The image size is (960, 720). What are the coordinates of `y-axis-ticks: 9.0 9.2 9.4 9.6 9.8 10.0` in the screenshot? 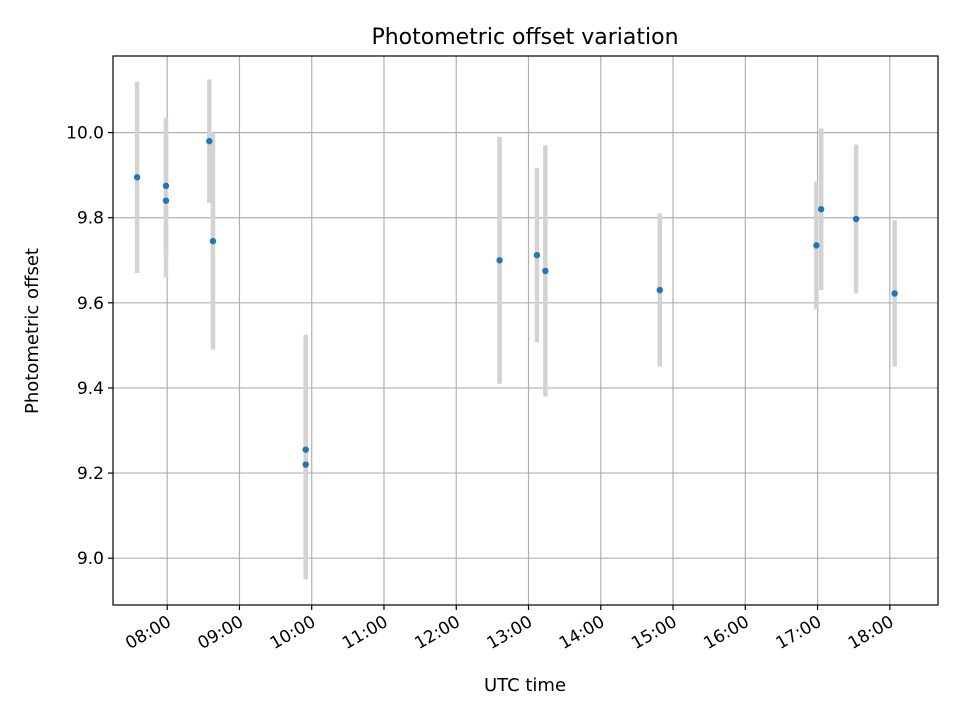 It's located at (89, 346).